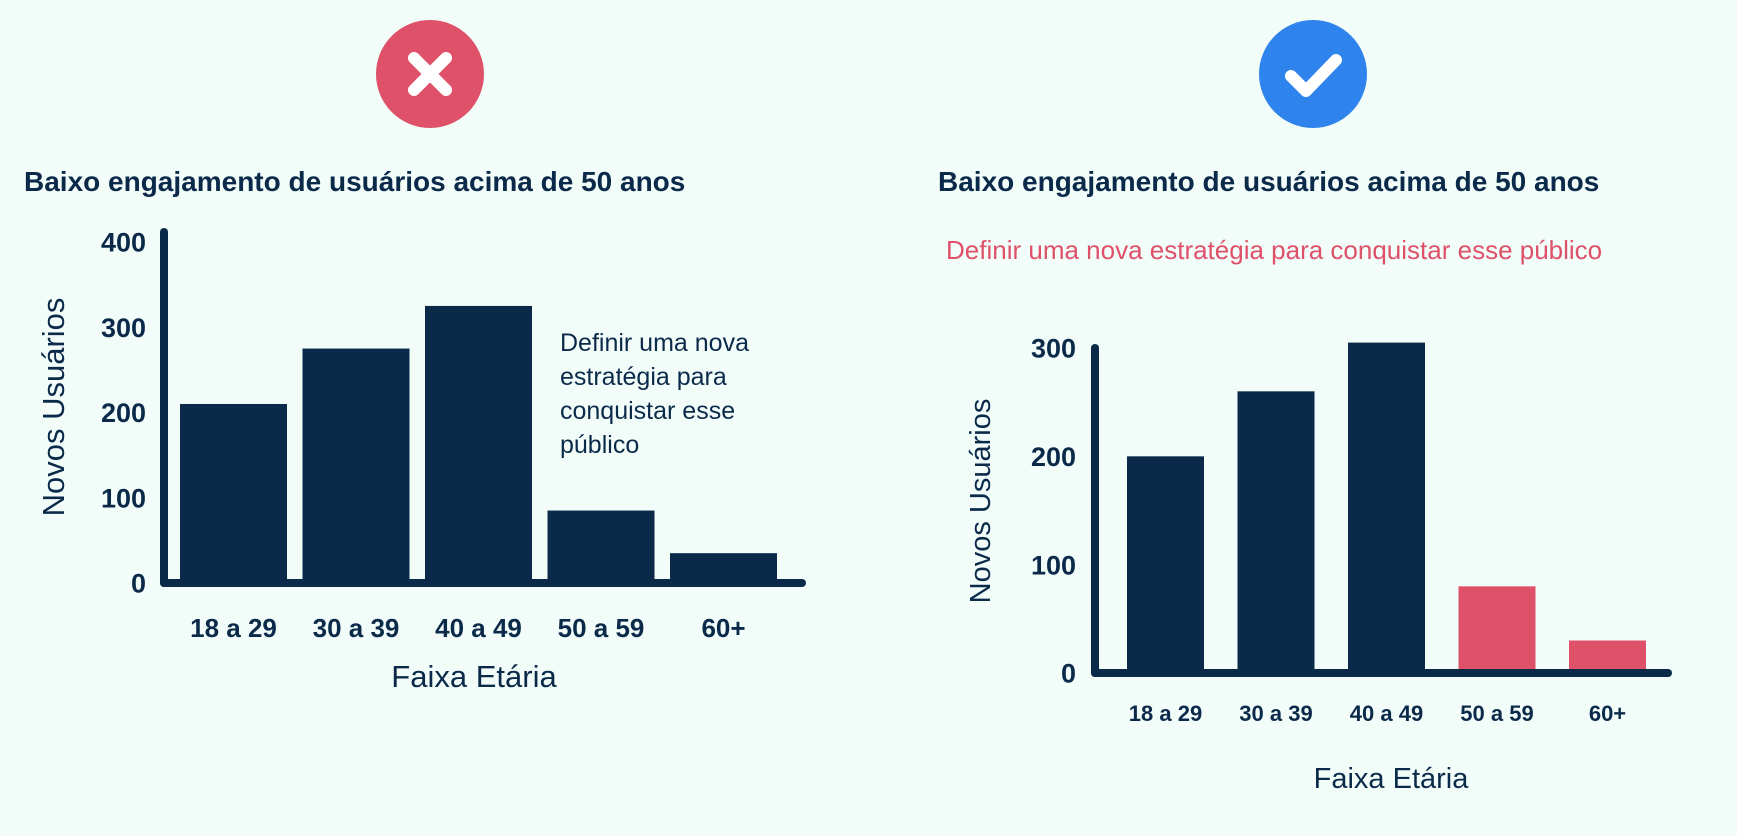 This screenshot has height=836, width=1737. I want to click on annotation-line: estratégia para, so click(643, 377).